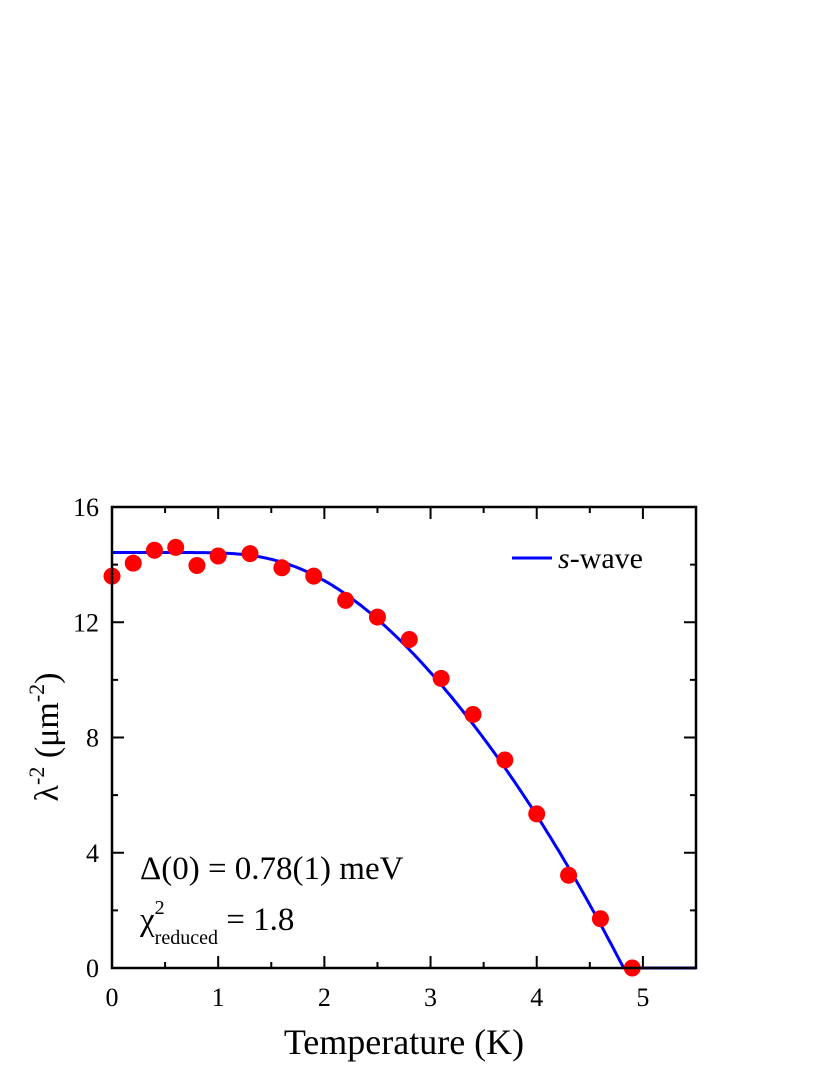  What do you see at coordinates (404, 1042) in the screenshot?
I see `x-axis-title: Temperature (K)` at bounding box center [404, 1042].